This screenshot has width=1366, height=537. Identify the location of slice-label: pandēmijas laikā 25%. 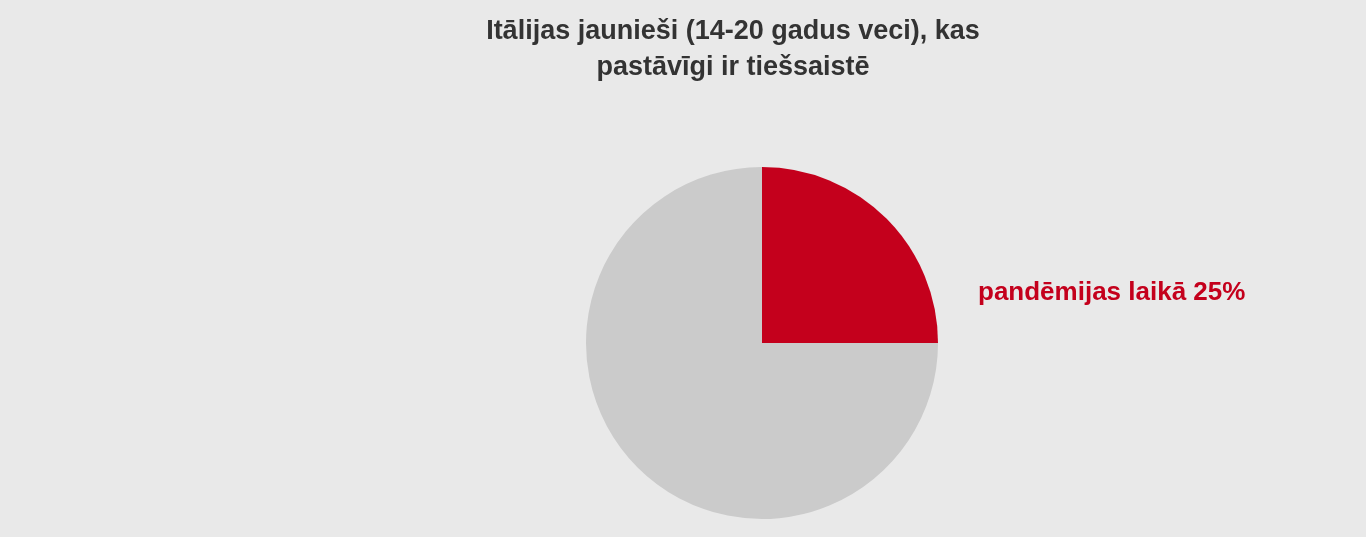
(1112, 291).